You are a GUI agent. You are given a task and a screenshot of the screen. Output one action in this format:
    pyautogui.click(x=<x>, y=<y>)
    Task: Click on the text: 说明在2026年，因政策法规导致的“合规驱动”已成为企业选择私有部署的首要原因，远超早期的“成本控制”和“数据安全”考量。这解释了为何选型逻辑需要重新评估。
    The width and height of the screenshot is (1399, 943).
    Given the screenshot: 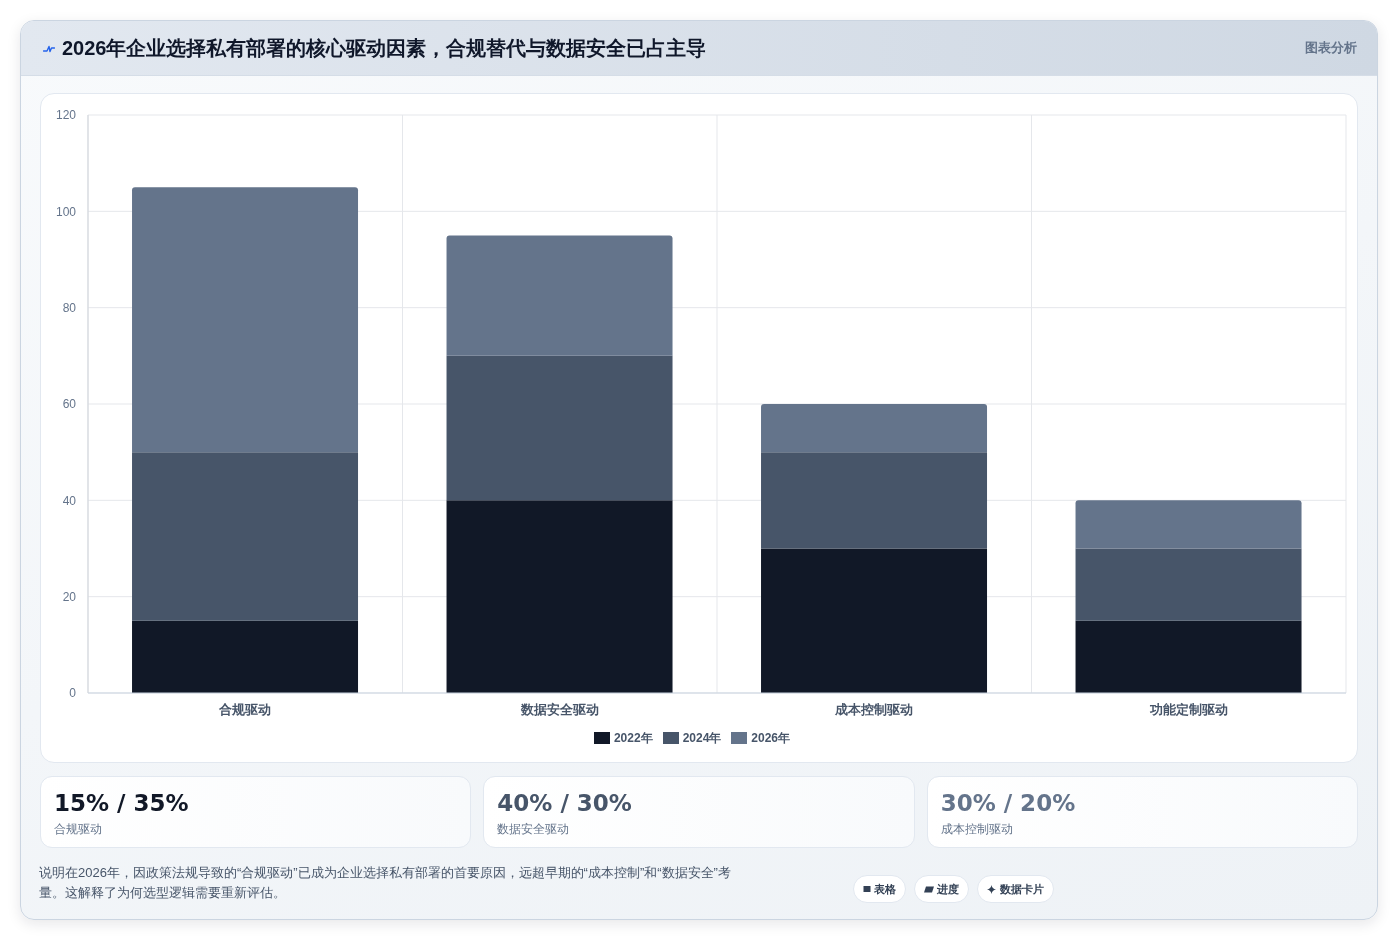 What is the action you would take?
    pyautogui.click(x=385, y=883)
    